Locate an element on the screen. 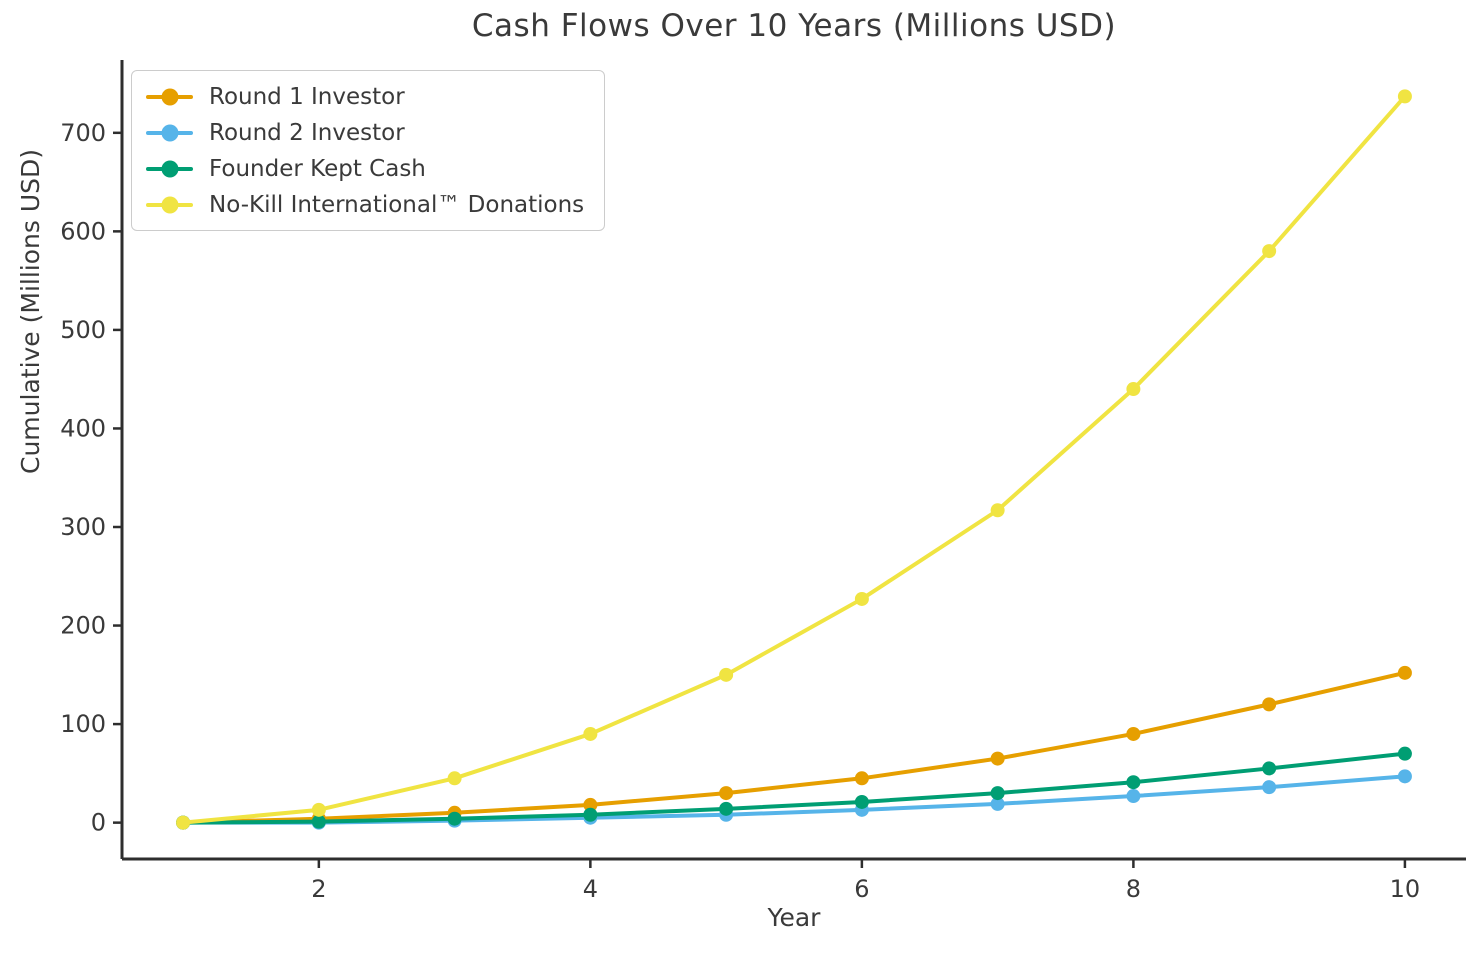  legend-item-no-kill-international-donations: No-Kill International™ Donations is located at coordinates (365, 204).